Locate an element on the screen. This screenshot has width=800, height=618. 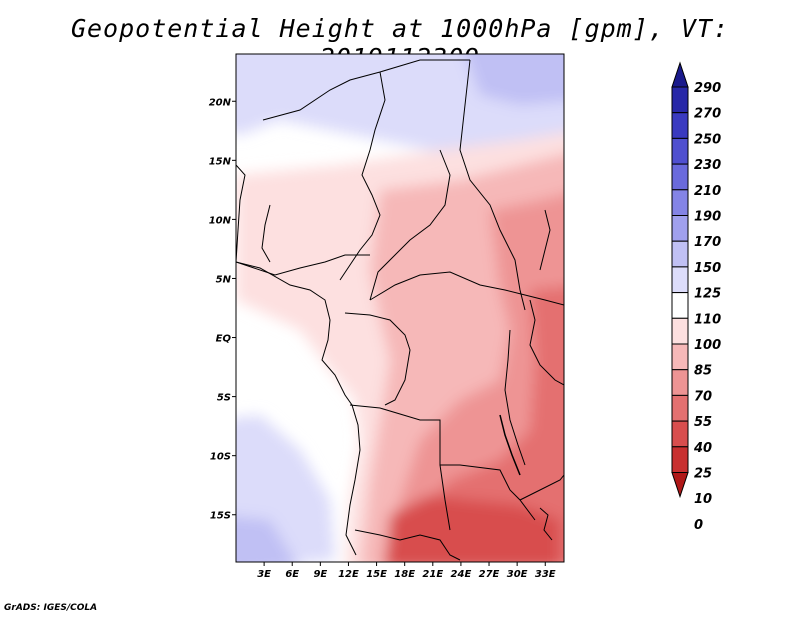
colorbar-label: 210 is located at coordinates (707, 191).